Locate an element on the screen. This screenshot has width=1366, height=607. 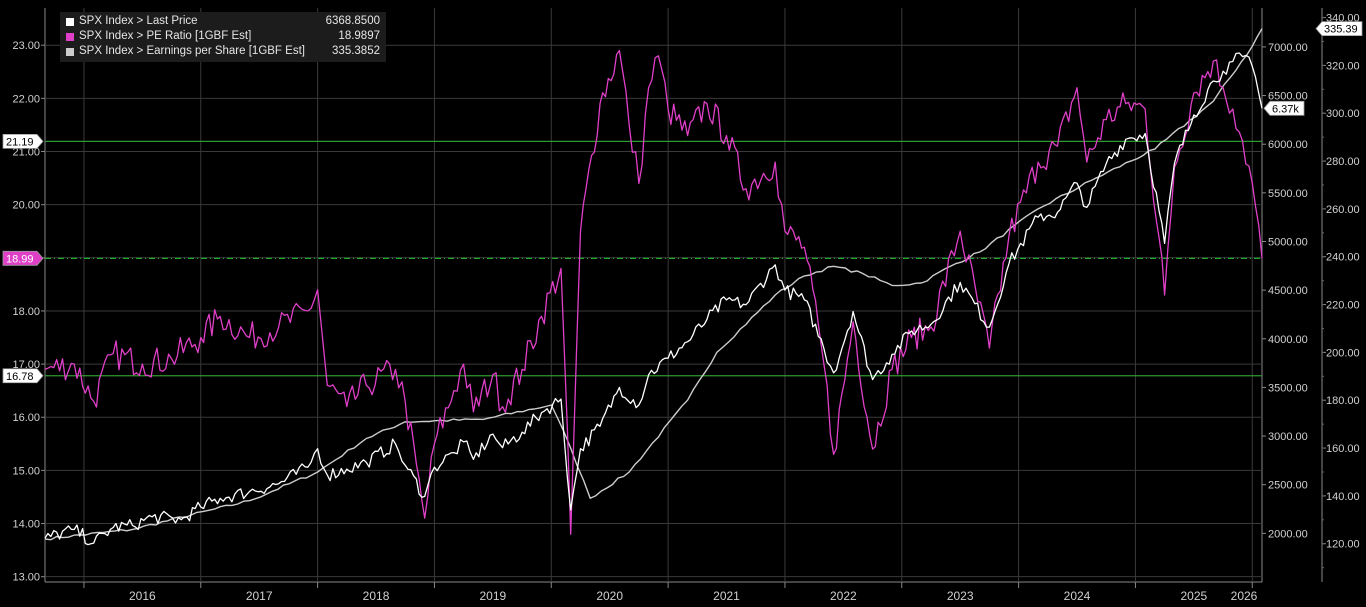
y-eps-tick-label: 280.00 is located at coordinates (1343, 162).